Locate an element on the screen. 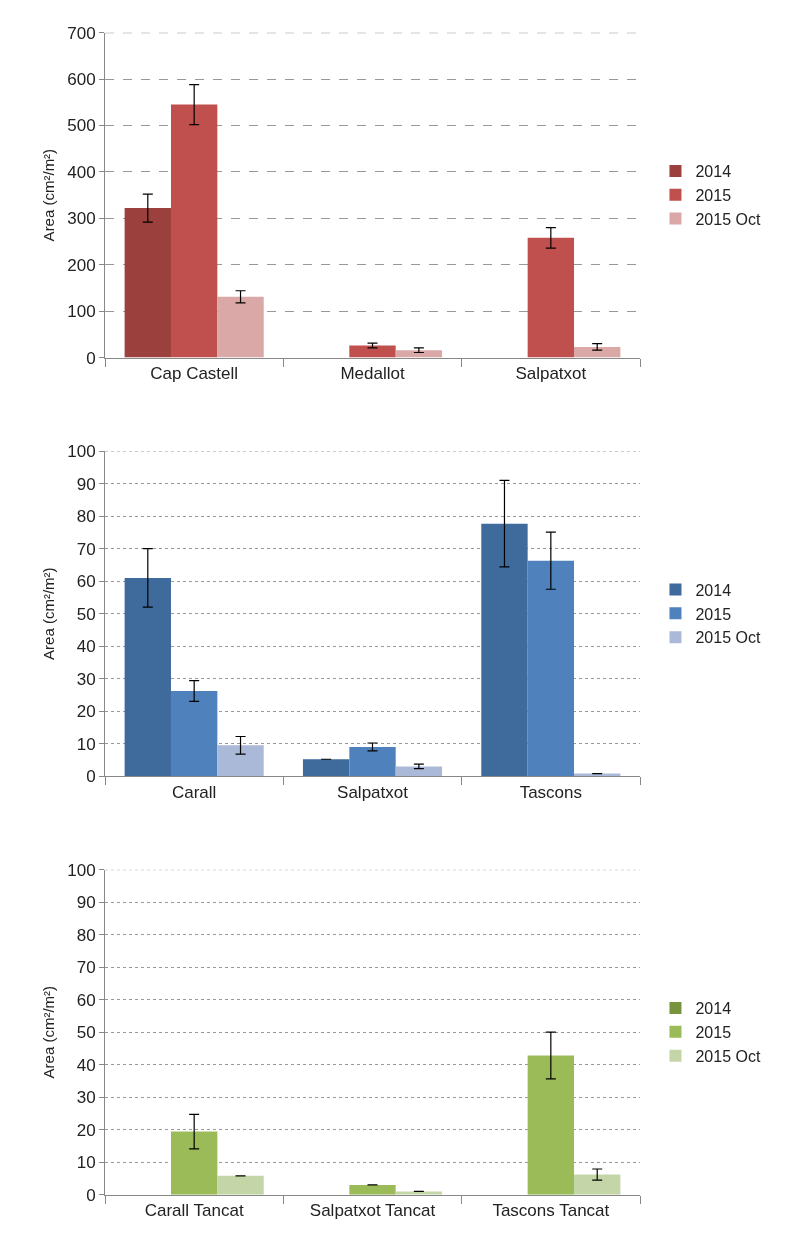  y-tick-label: 300 is located at coordinates (81, 219).